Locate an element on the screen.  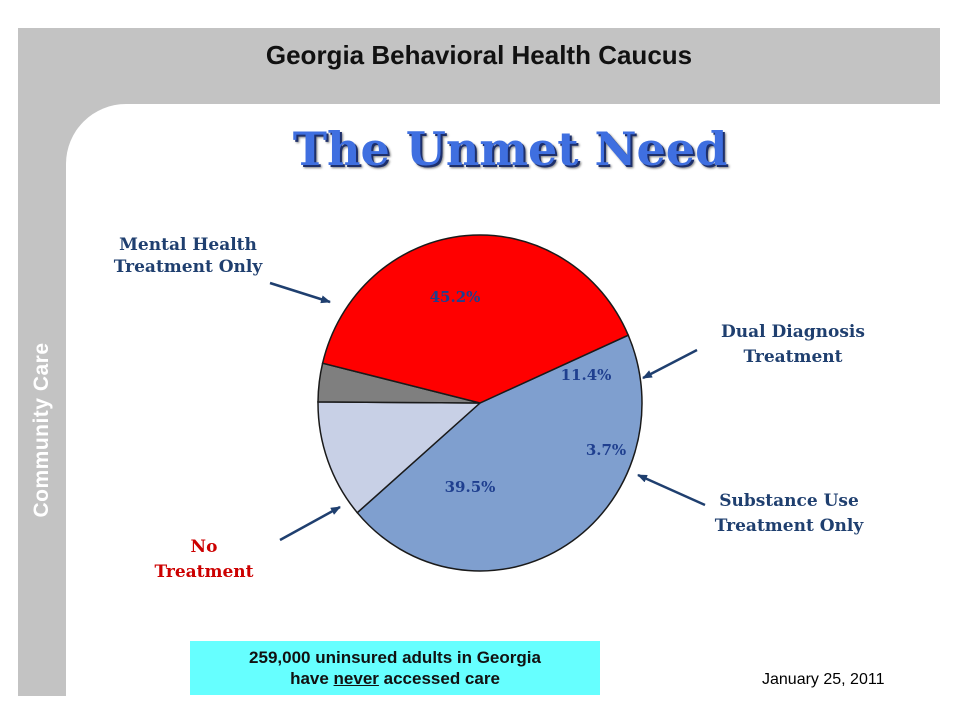
pie-category-label-mental-health: Mental Health Treatment Only is located at coordinates (189, 256).